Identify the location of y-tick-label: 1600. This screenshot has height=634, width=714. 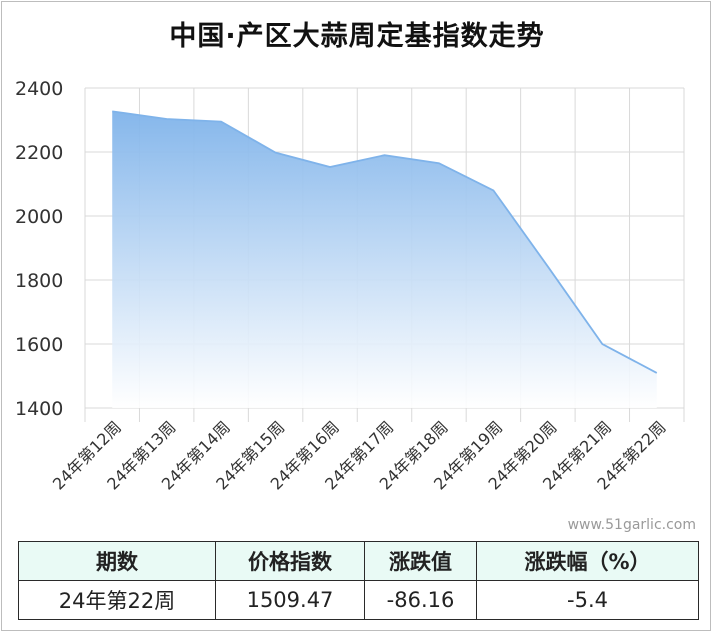
(39, 345).